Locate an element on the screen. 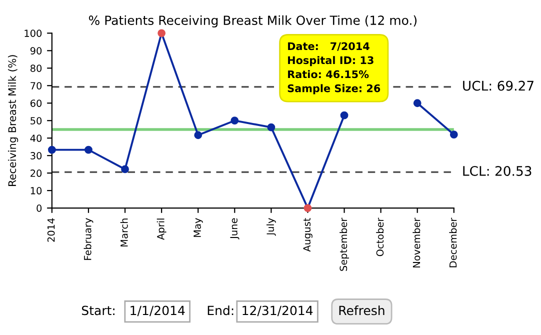 The height and width of the screenshot is (335, 541). x-tick-label: July is located at coordinates (271, 227).